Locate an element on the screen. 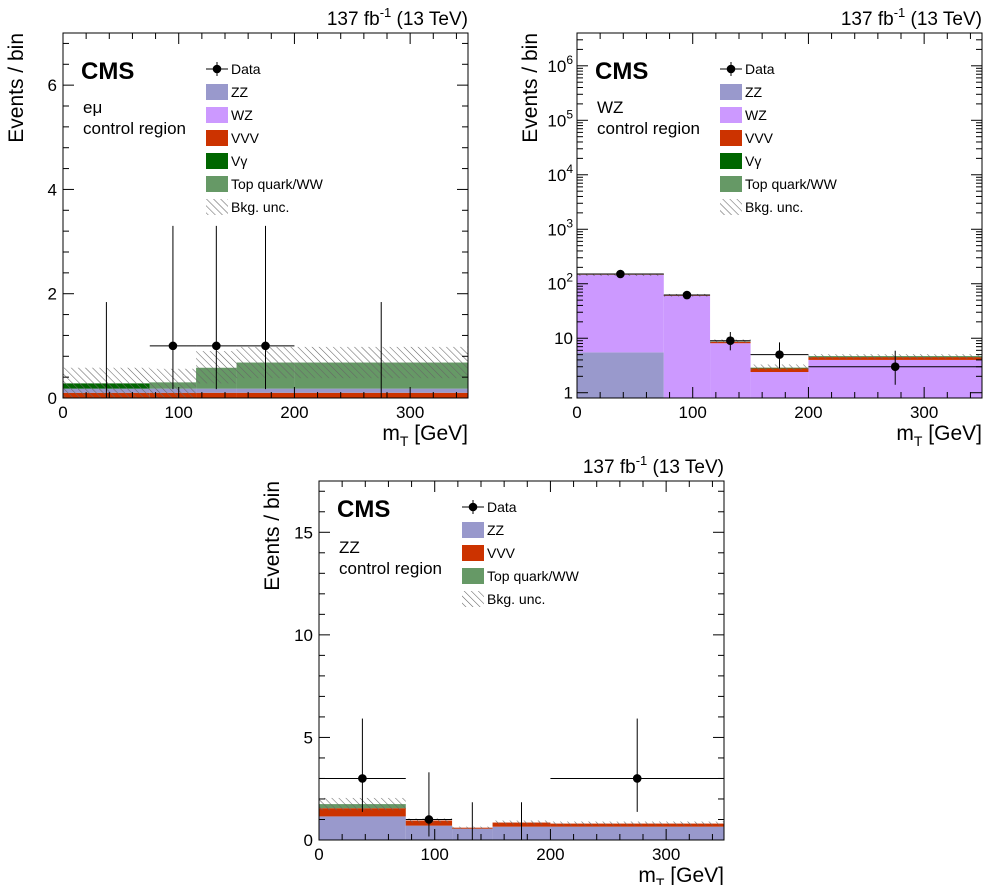  y-tick-label: 102 is located at coordinates (560, 282).